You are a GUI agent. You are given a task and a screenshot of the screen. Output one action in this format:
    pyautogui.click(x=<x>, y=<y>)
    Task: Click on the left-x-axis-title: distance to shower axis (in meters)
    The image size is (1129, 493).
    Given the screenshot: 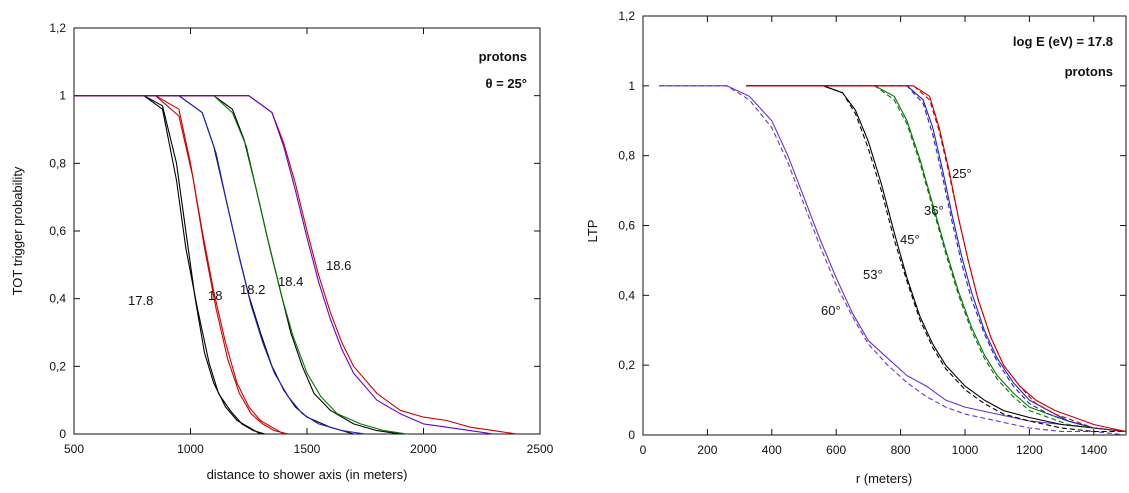 What is the action you would take?
    pyautogui.click(x=307, y=474)
    